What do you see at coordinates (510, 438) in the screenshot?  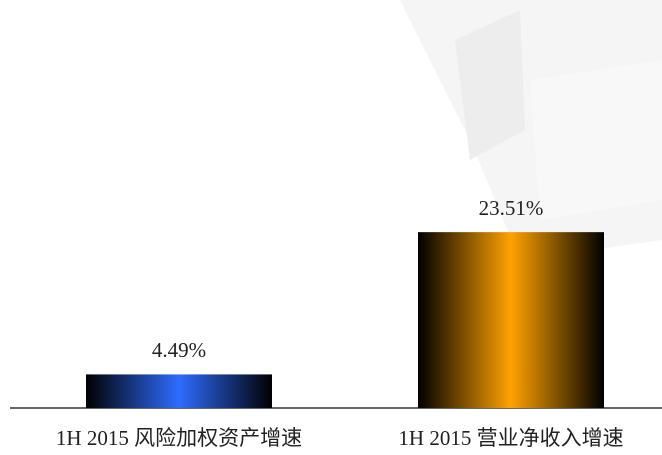 I see `x-tick-label: 1H 2015 营业净收入增速` at bounding box center [510, 438].